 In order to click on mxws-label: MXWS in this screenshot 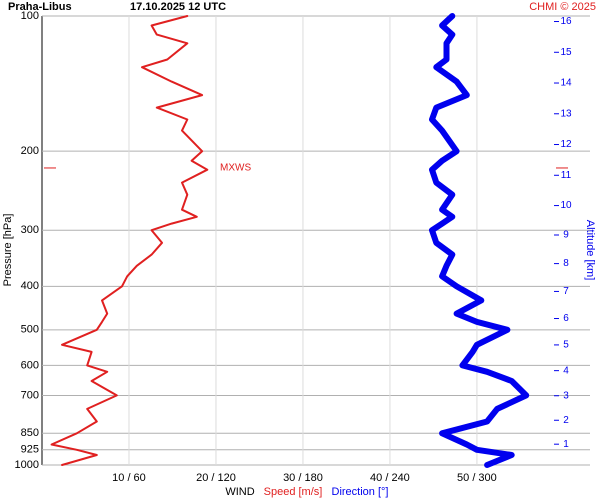, I will do `click(235, 168)`.